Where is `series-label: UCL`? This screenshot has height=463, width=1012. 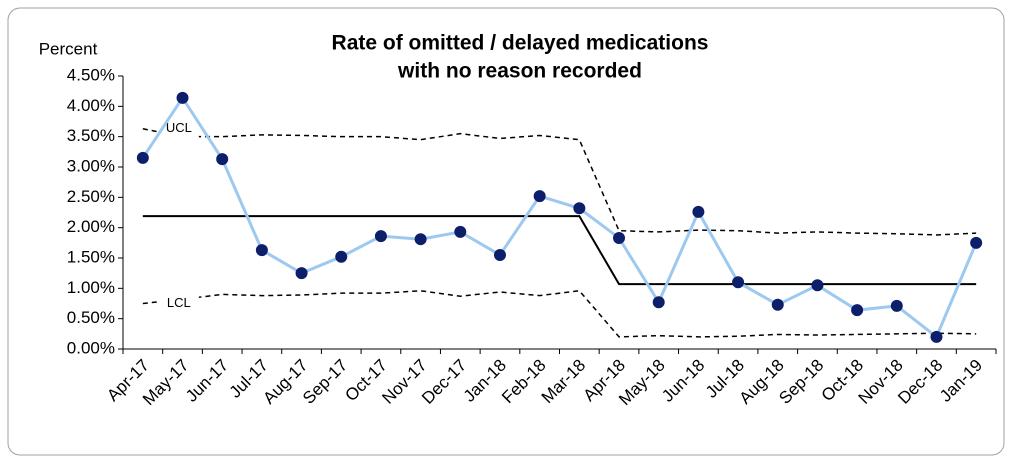 series-label: UCL is located at coordinates (179, 127).